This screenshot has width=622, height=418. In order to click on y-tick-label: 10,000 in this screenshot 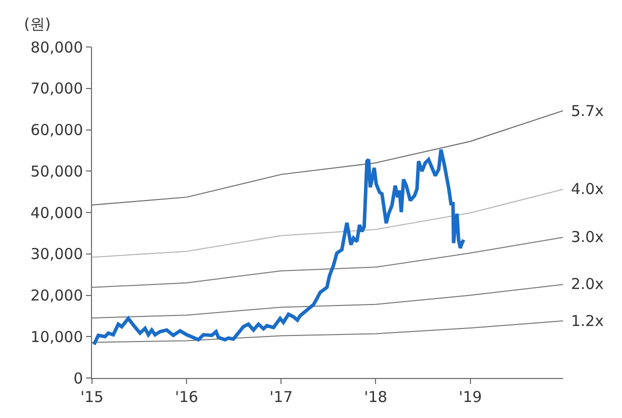, I will do `click(56, 337)`.